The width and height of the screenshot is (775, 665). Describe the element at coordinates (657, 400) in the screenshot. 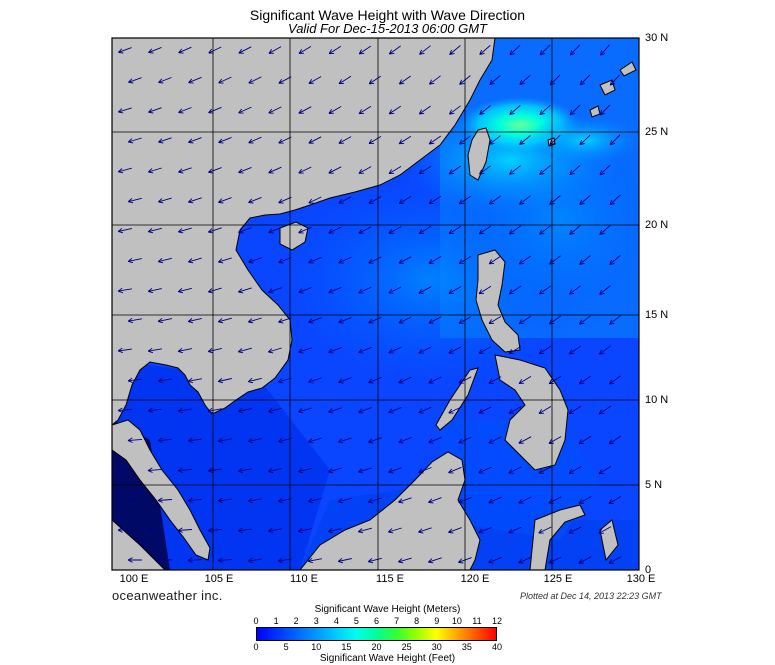

I see `lat-label-10: 10 N` at that location.